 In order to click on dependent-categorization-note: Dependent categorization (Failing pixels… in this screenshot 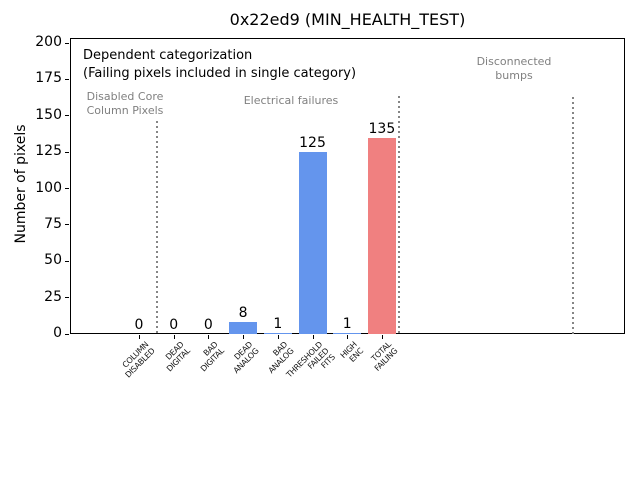, I will do `click(220, 64)`.